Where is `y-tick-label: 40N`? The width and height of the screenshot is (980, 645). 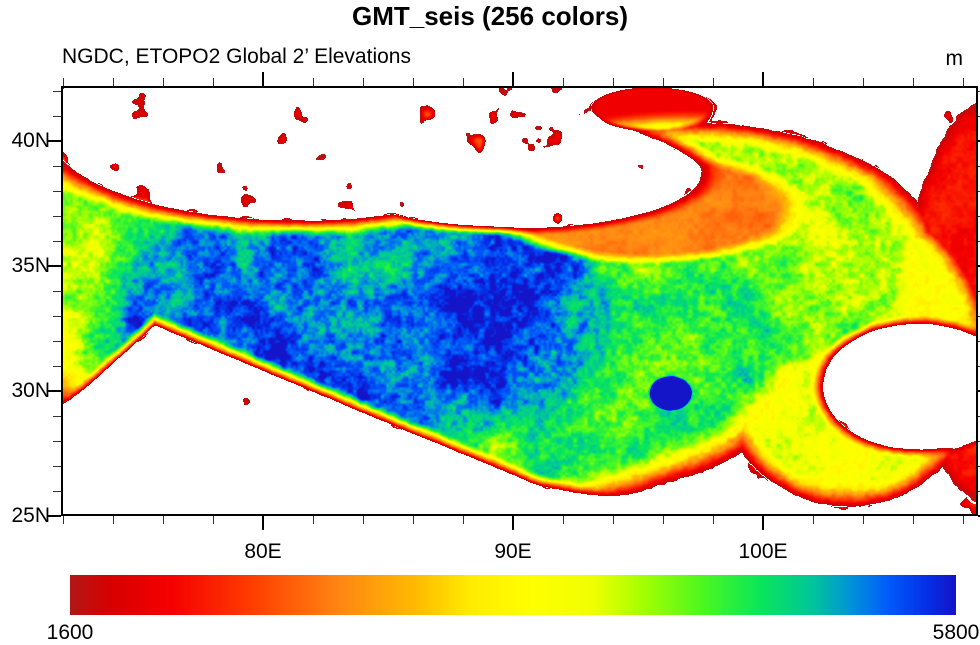
y-tick-label: 40N is located at coordinates (30, 140).